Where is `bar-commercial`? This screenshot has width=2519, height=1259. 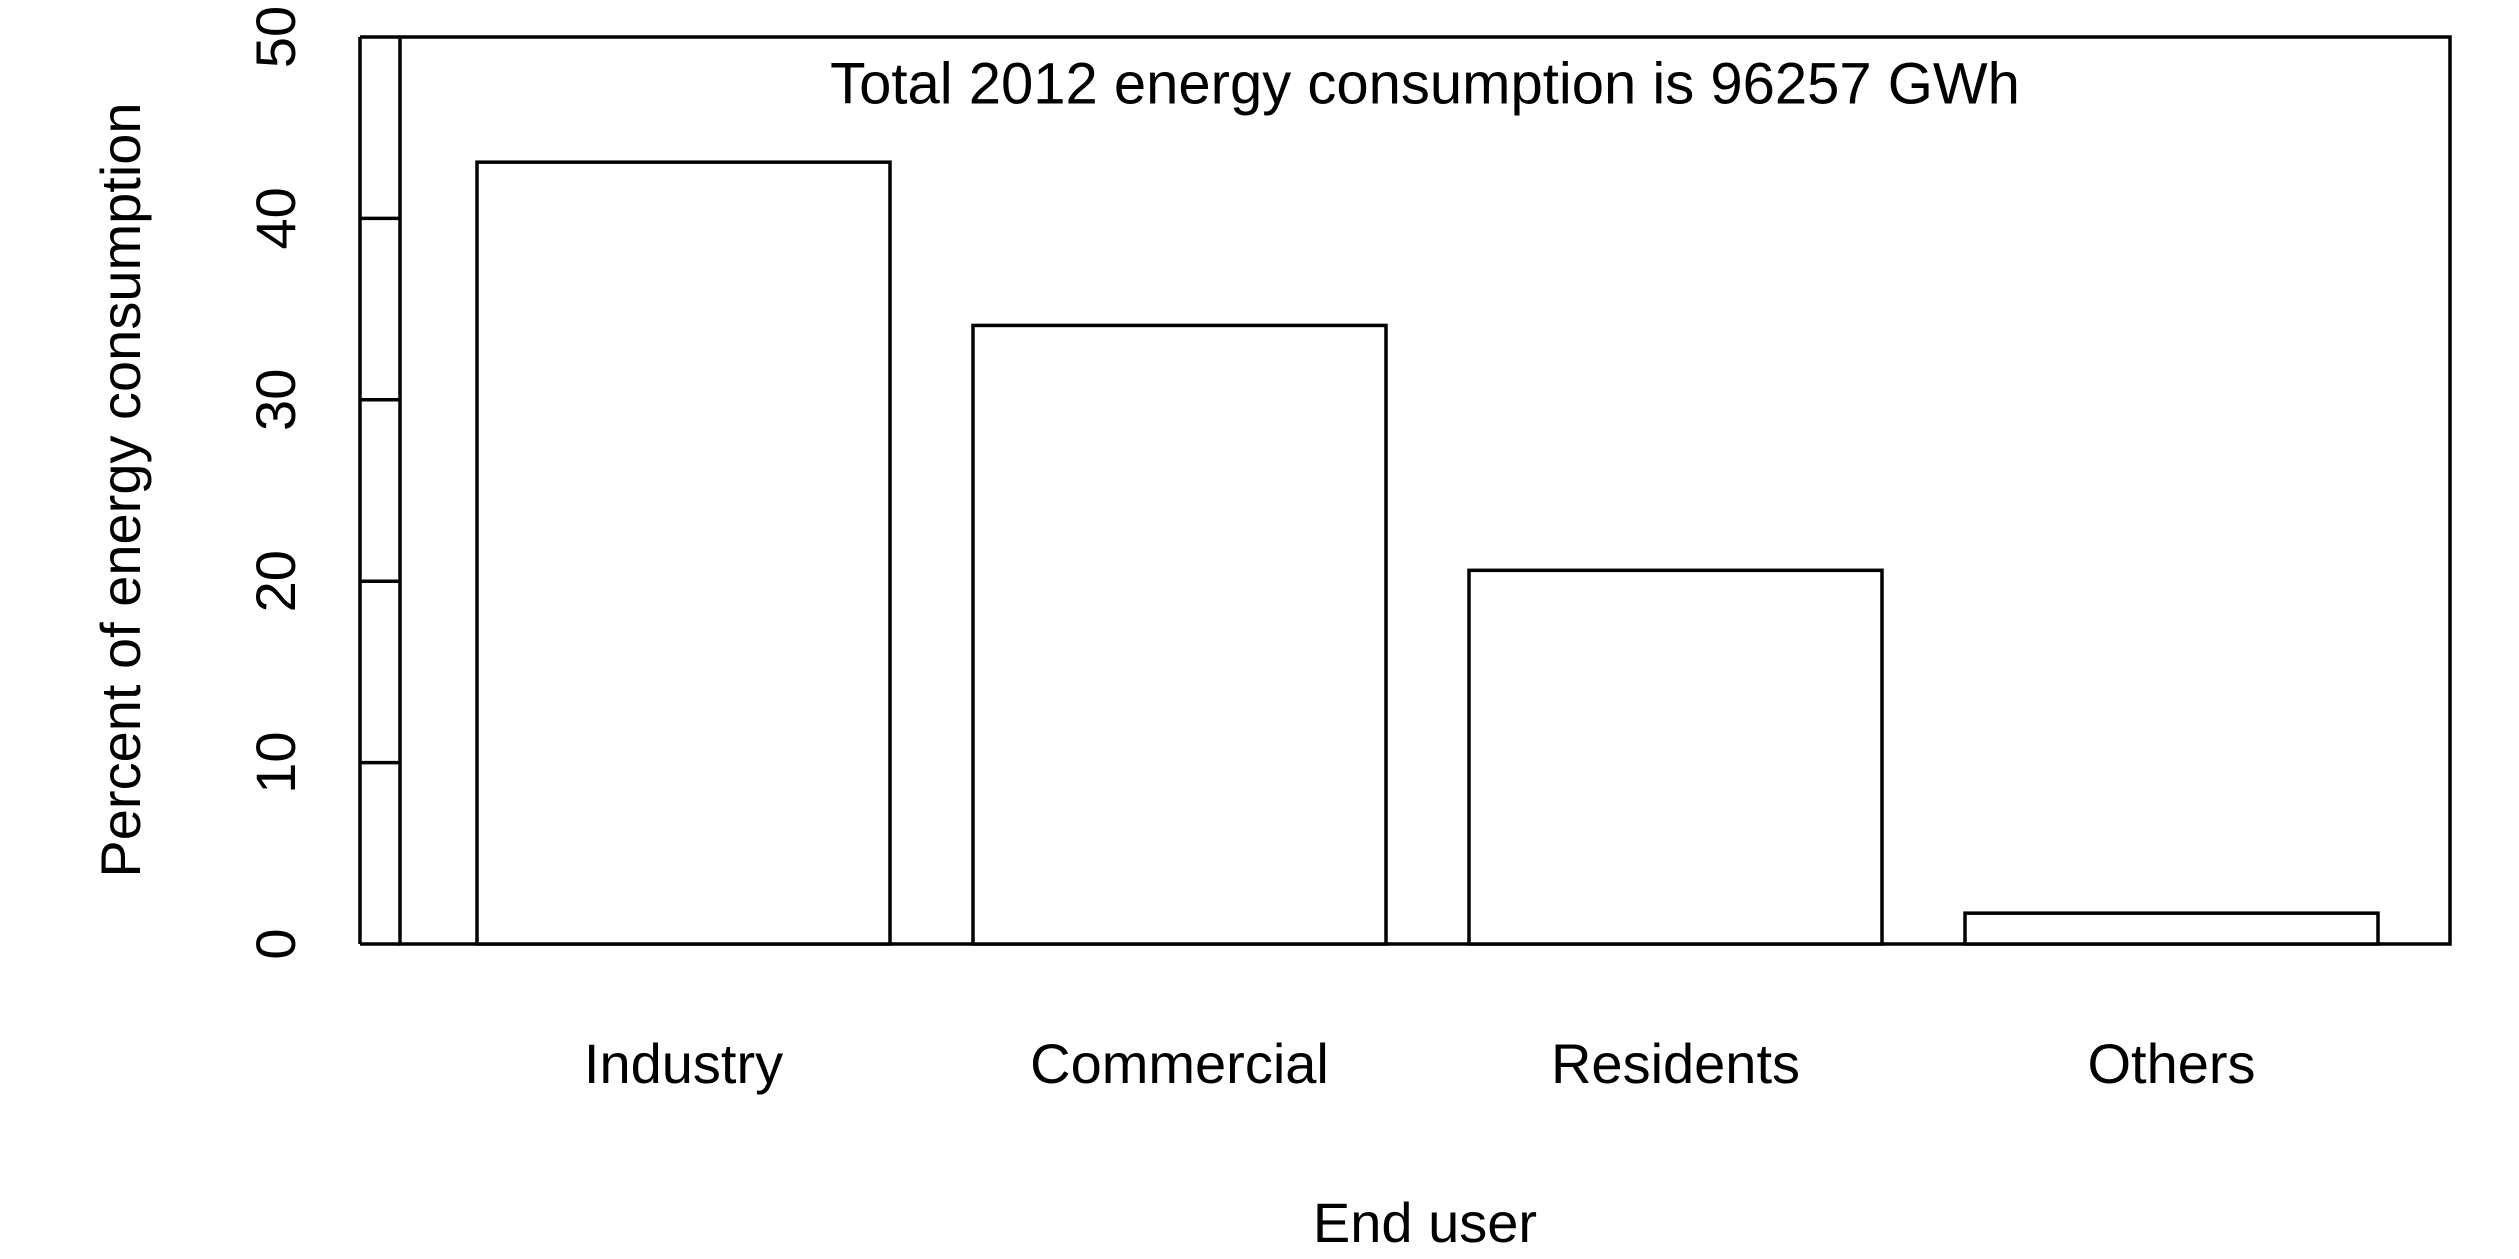 bar-commercial is located at coordinates (1179, 634).